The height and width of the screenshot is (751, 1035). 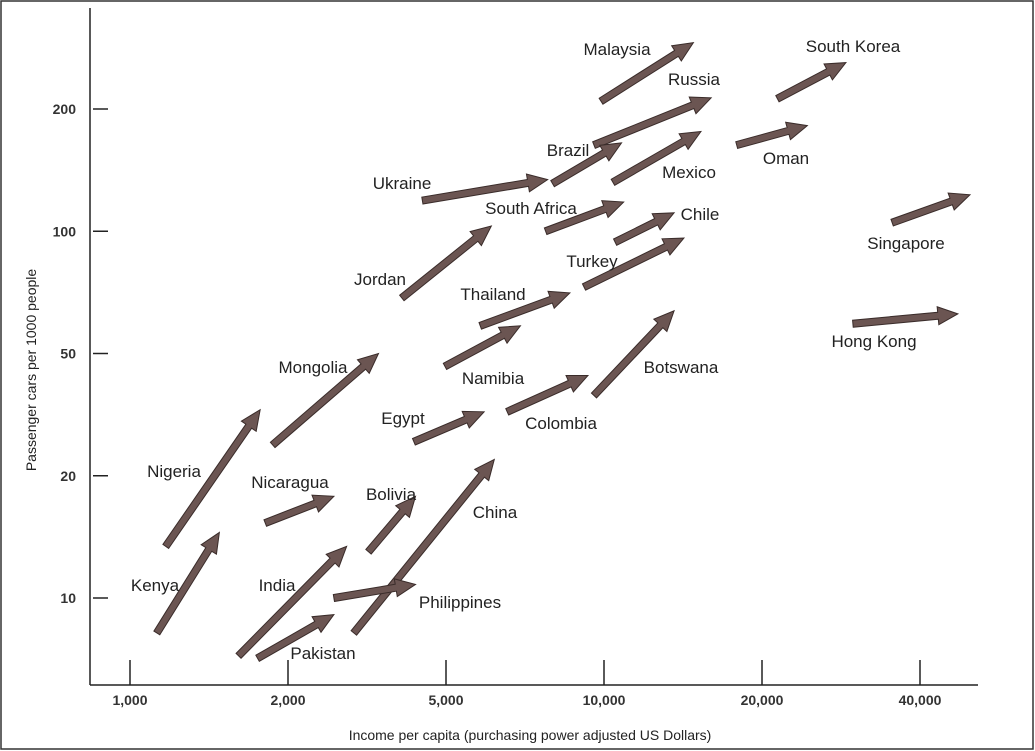 I want to click on y-tick-label: 20, so click(x=68, y=476).